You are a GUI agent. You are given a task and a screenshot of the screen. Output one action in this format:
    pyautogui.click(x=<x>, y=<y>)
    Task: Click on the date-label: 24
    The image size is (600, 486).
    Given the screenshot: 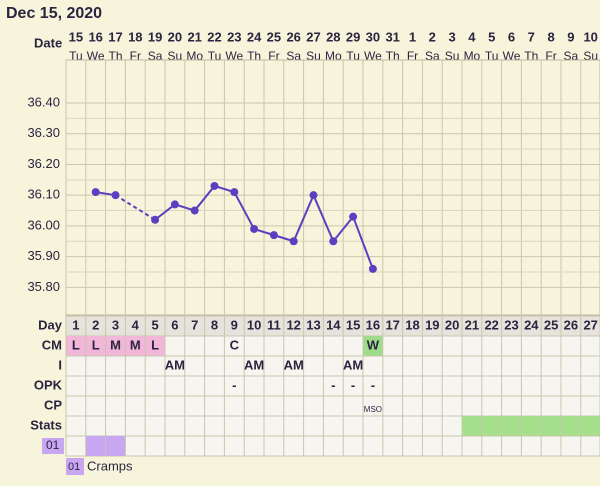 What is the action you would take?
    pyautogui.click(x=254, y=36)
    